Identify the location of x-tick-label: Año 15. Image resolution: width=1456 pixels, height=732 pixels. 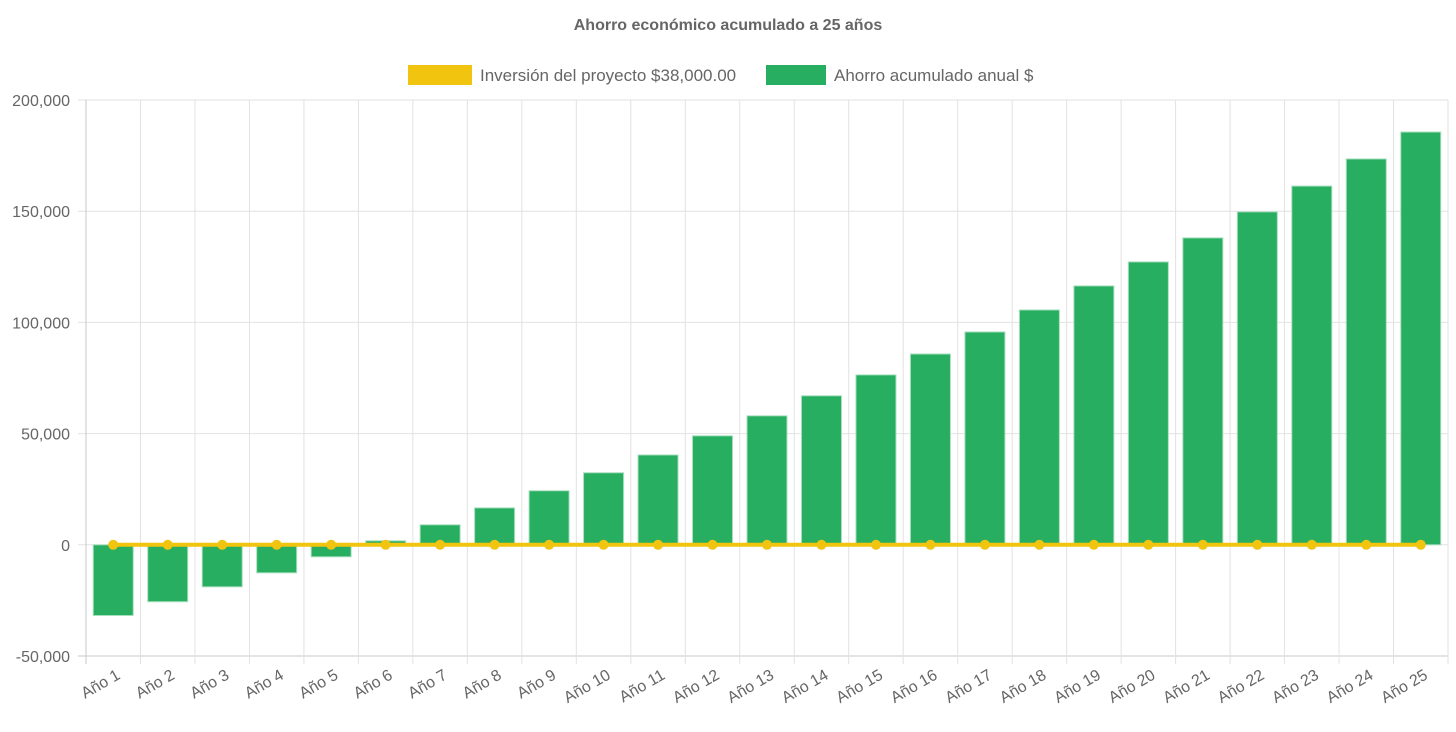
(860, 687).